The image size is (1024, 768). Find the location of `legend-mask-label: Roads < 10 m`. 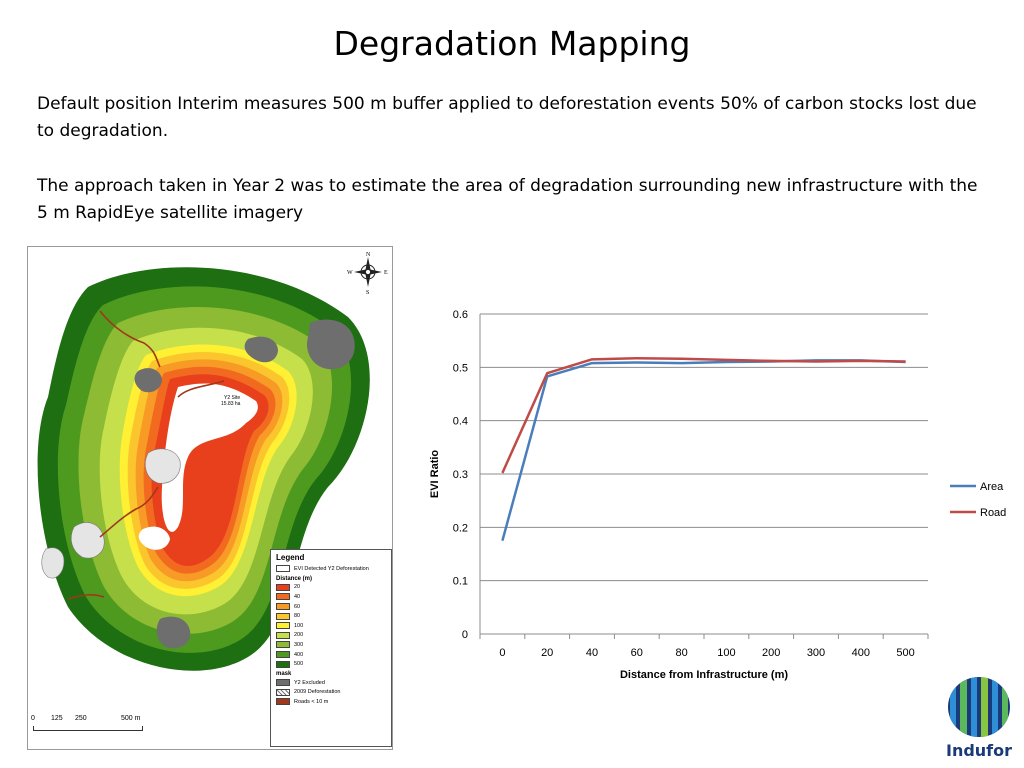

legend-mask-label: Roads < 10 m is located at coordinates (311, 701).